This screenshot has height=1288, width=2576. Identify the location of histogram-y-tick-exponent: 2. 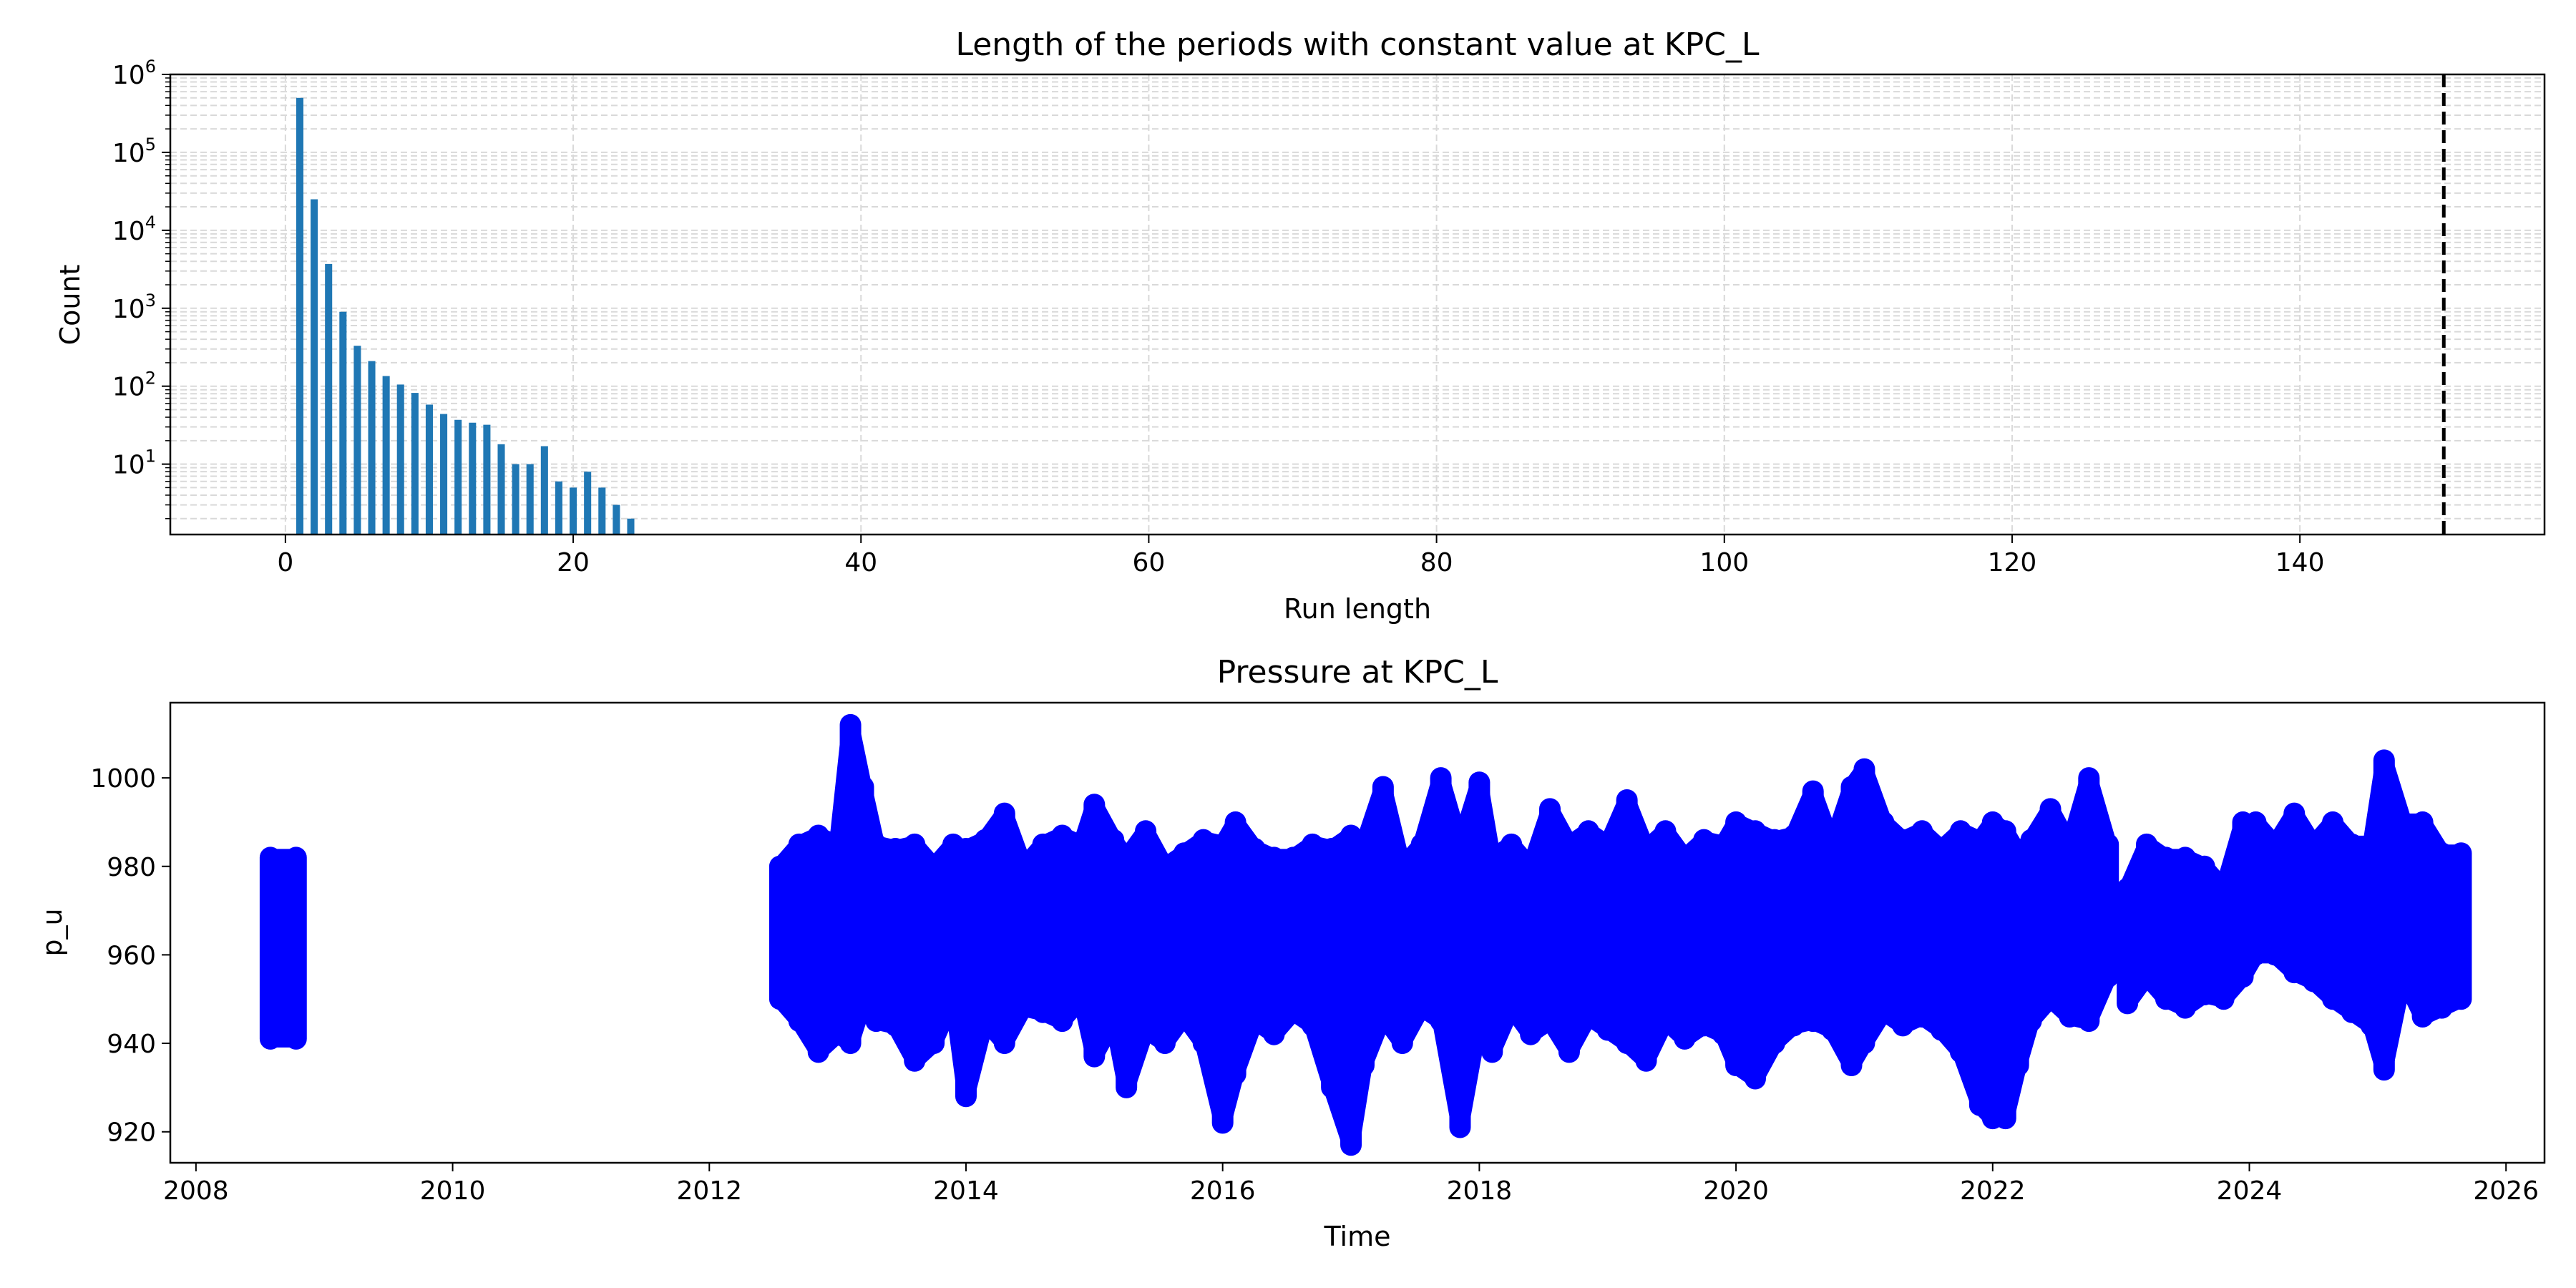
(150, 379).